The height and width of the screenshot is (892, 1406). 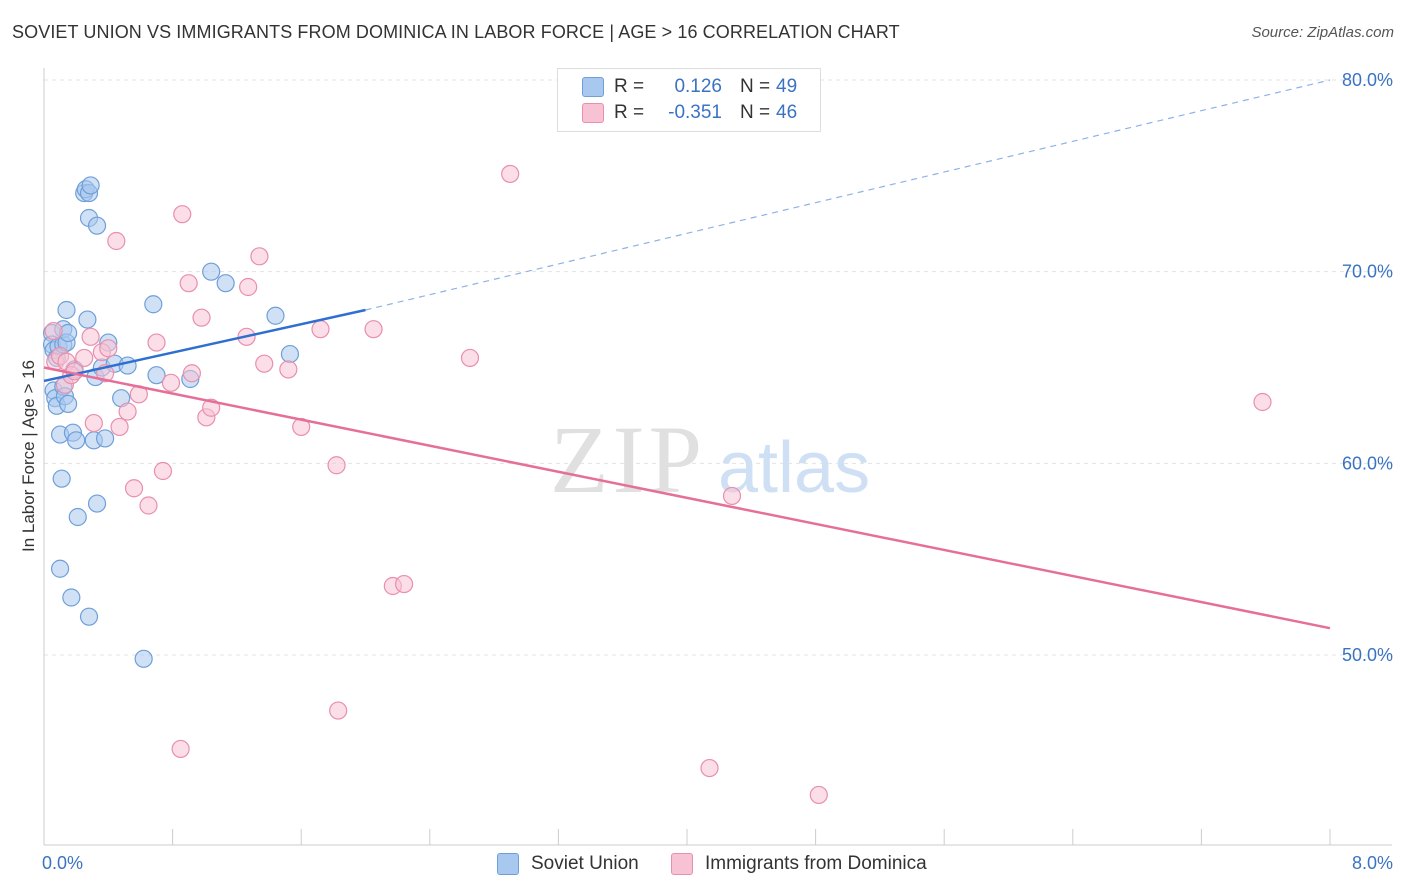 I want to click on legend-row-dominica: R = -0.351 N = 46, so click(x=689, y=113).